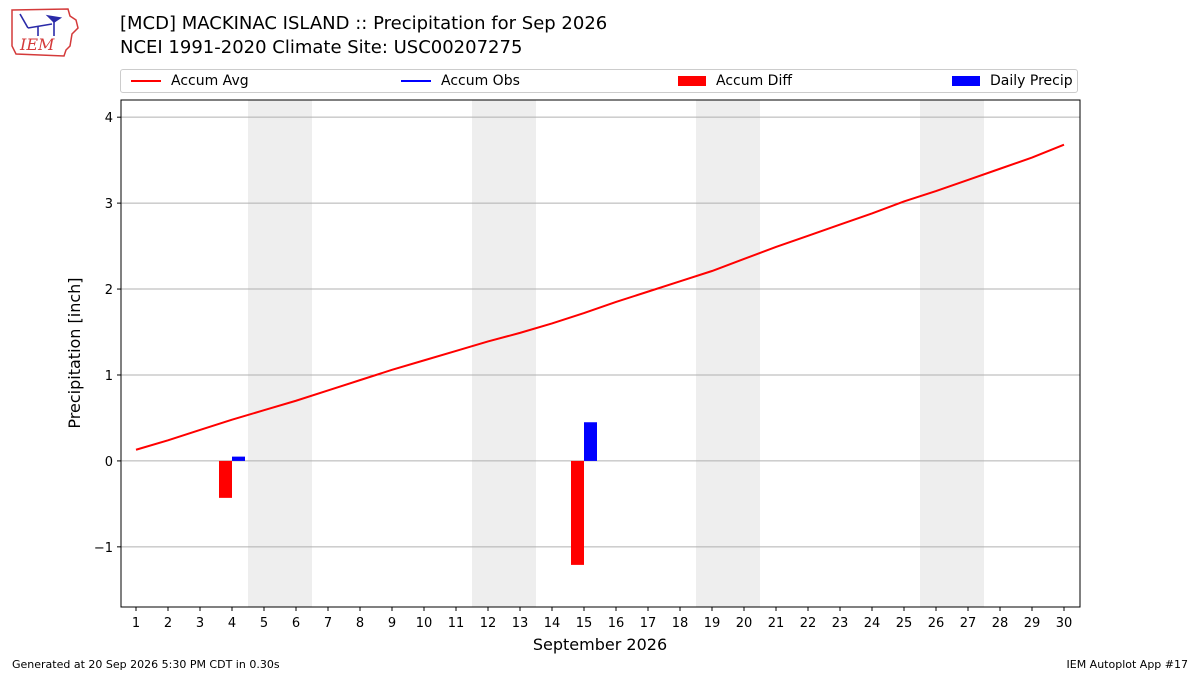 This screenshot has width=1200, height=675. What do you see at coordinates (520, 623) in the screenshot?
I see `x-tick-label: 13` at bounding box center [520, 623].